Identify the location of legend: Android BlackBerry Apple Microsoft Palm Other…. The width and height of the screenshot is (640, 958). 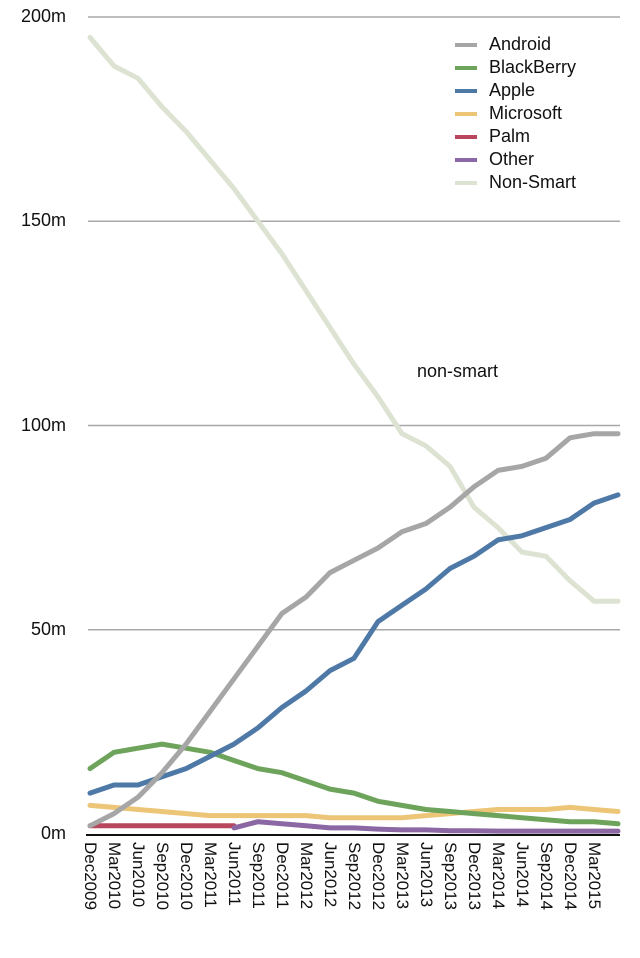
(515, 113).